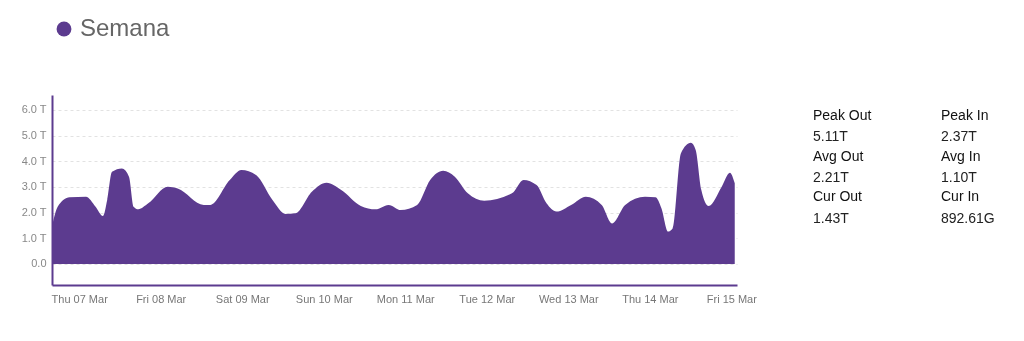  Describe the element at coordinates (34, 160) in the screenshot. I see `y-tick-label: 4.0 T` at that location.